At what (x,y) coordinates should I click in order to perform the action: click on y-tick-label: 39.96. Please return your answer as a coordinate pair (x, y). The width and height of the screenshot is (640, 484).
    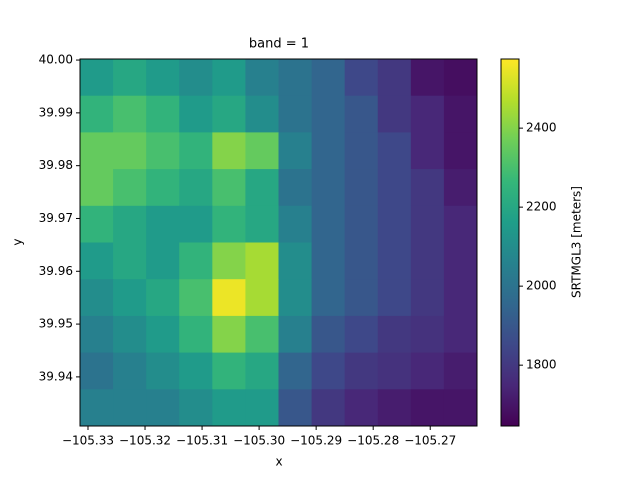
    Looking at the image, I should click on (56, 271).